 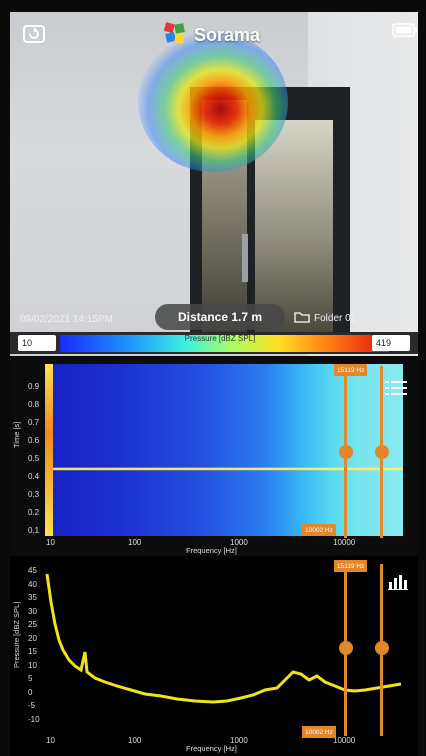 What do you see at coordinates (32, 611) in the screenshot?
I see `spectrum-y-tick: 30` at bounding box center [32, 611].